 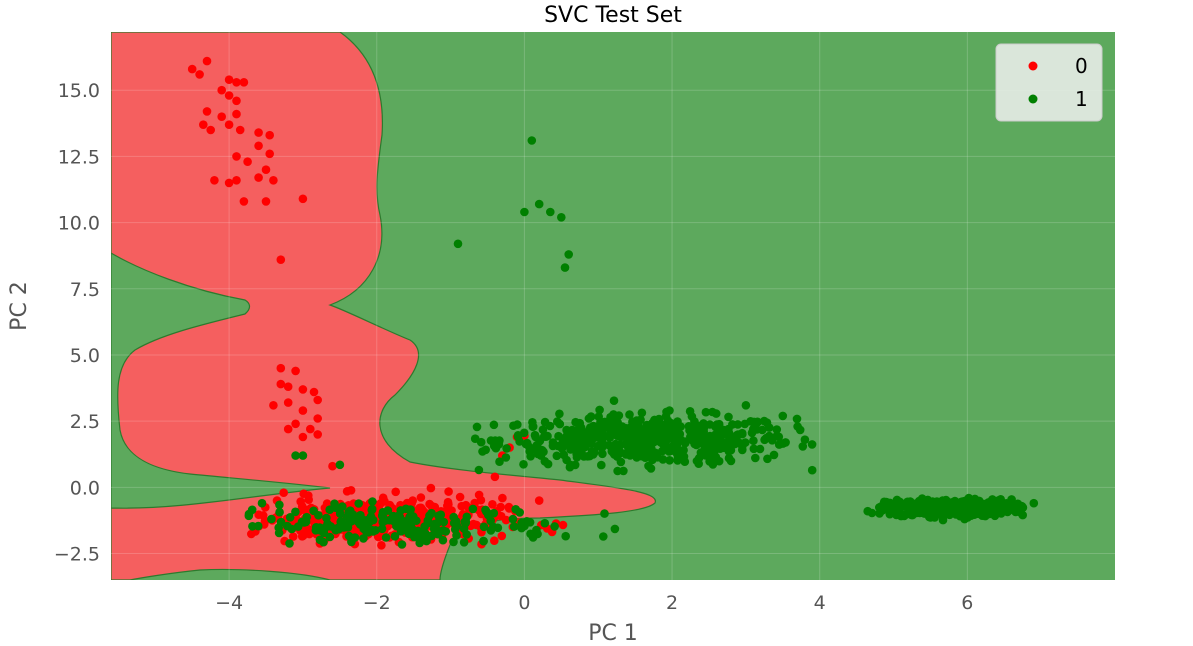 I want to click on y-tick-label: 10.0, so click(x=79, y=224).